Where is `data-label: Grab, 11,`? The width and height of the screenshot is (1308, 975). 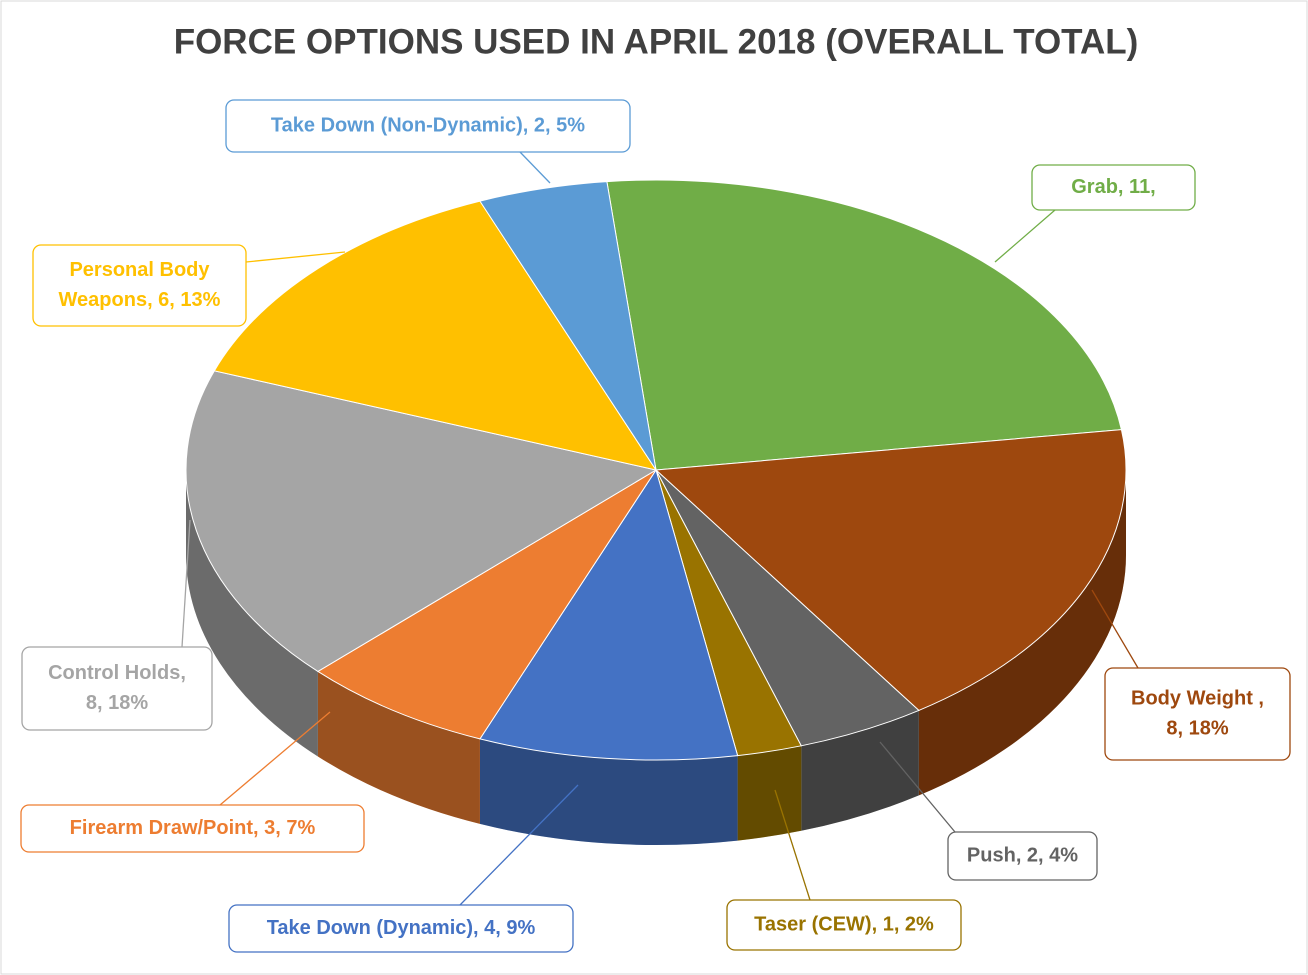
data-label: Grab, 11, is located at coordinates (1113, 187).